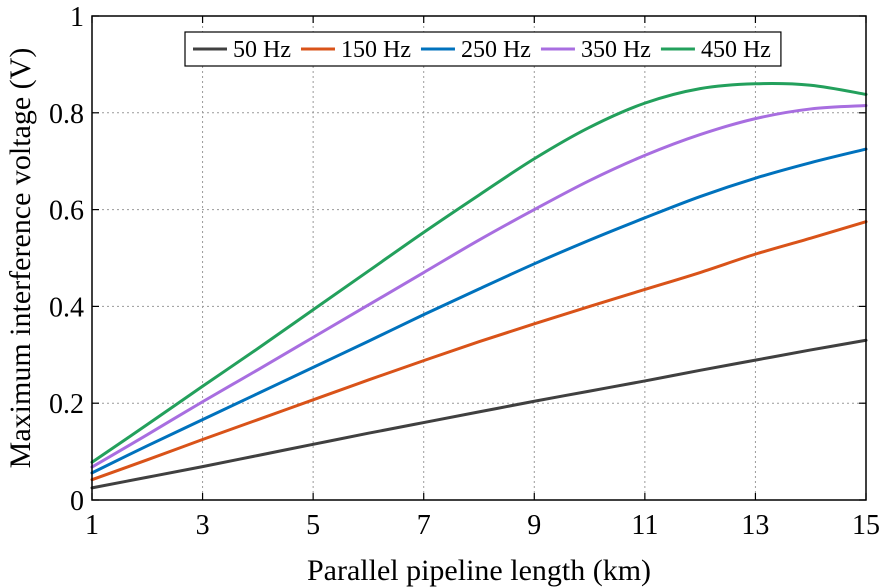  I want to click on y-tick-label: 0, so click(77, 501).